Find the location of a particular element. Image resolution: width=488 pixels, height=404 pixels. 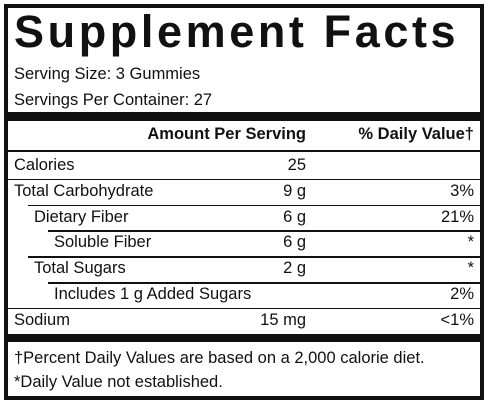

nutrient-name: Includes 1 g Added Sugars is located at coordinates (153, 294).